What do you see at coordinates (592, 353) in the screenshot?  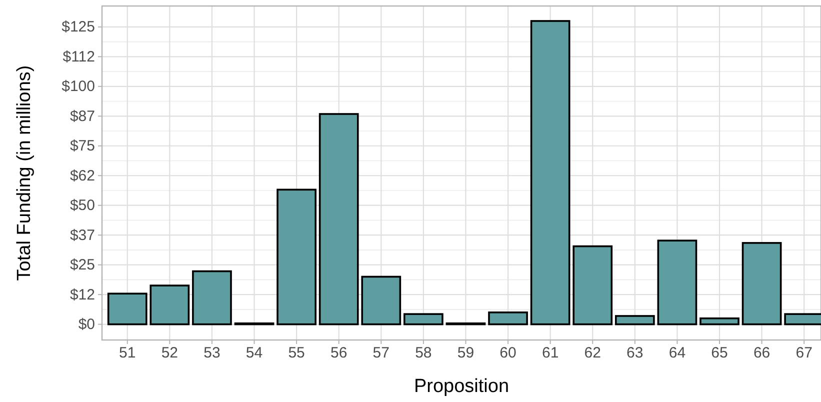 I see `x-tick-label: 62` at bounding box center [592, 353].